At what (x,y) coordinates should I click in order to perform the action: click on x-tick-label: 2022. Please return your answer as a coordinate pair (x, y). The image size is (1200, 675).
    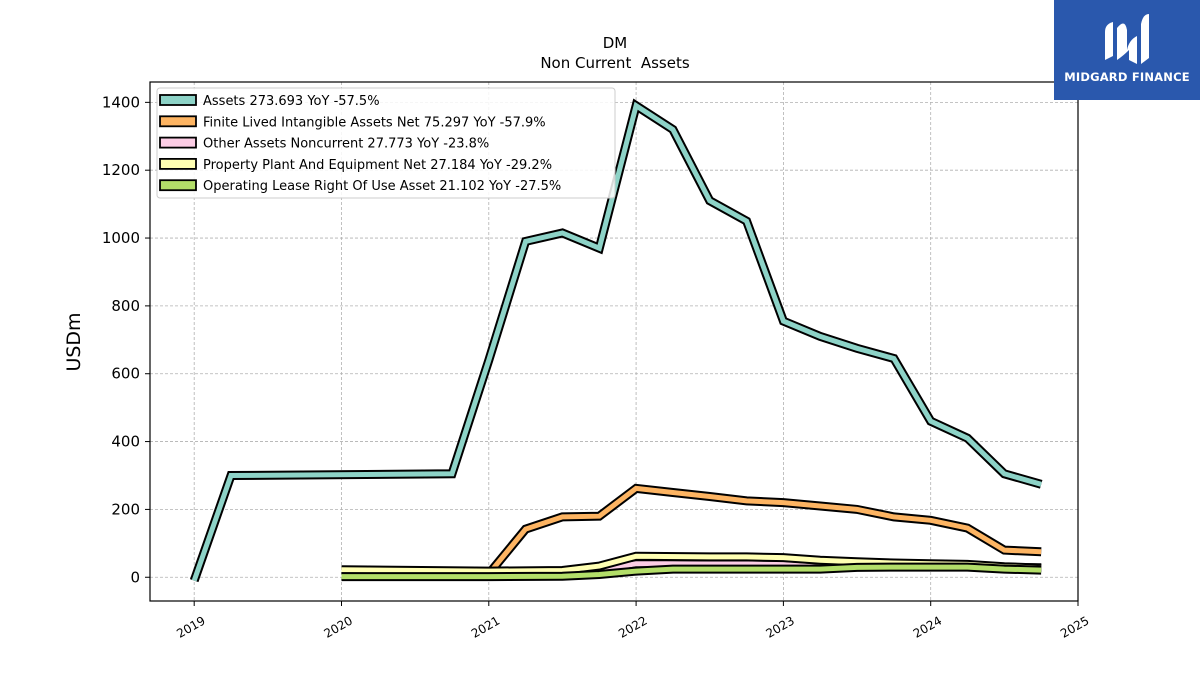
    Looking at the image, I should click on (632, 626).